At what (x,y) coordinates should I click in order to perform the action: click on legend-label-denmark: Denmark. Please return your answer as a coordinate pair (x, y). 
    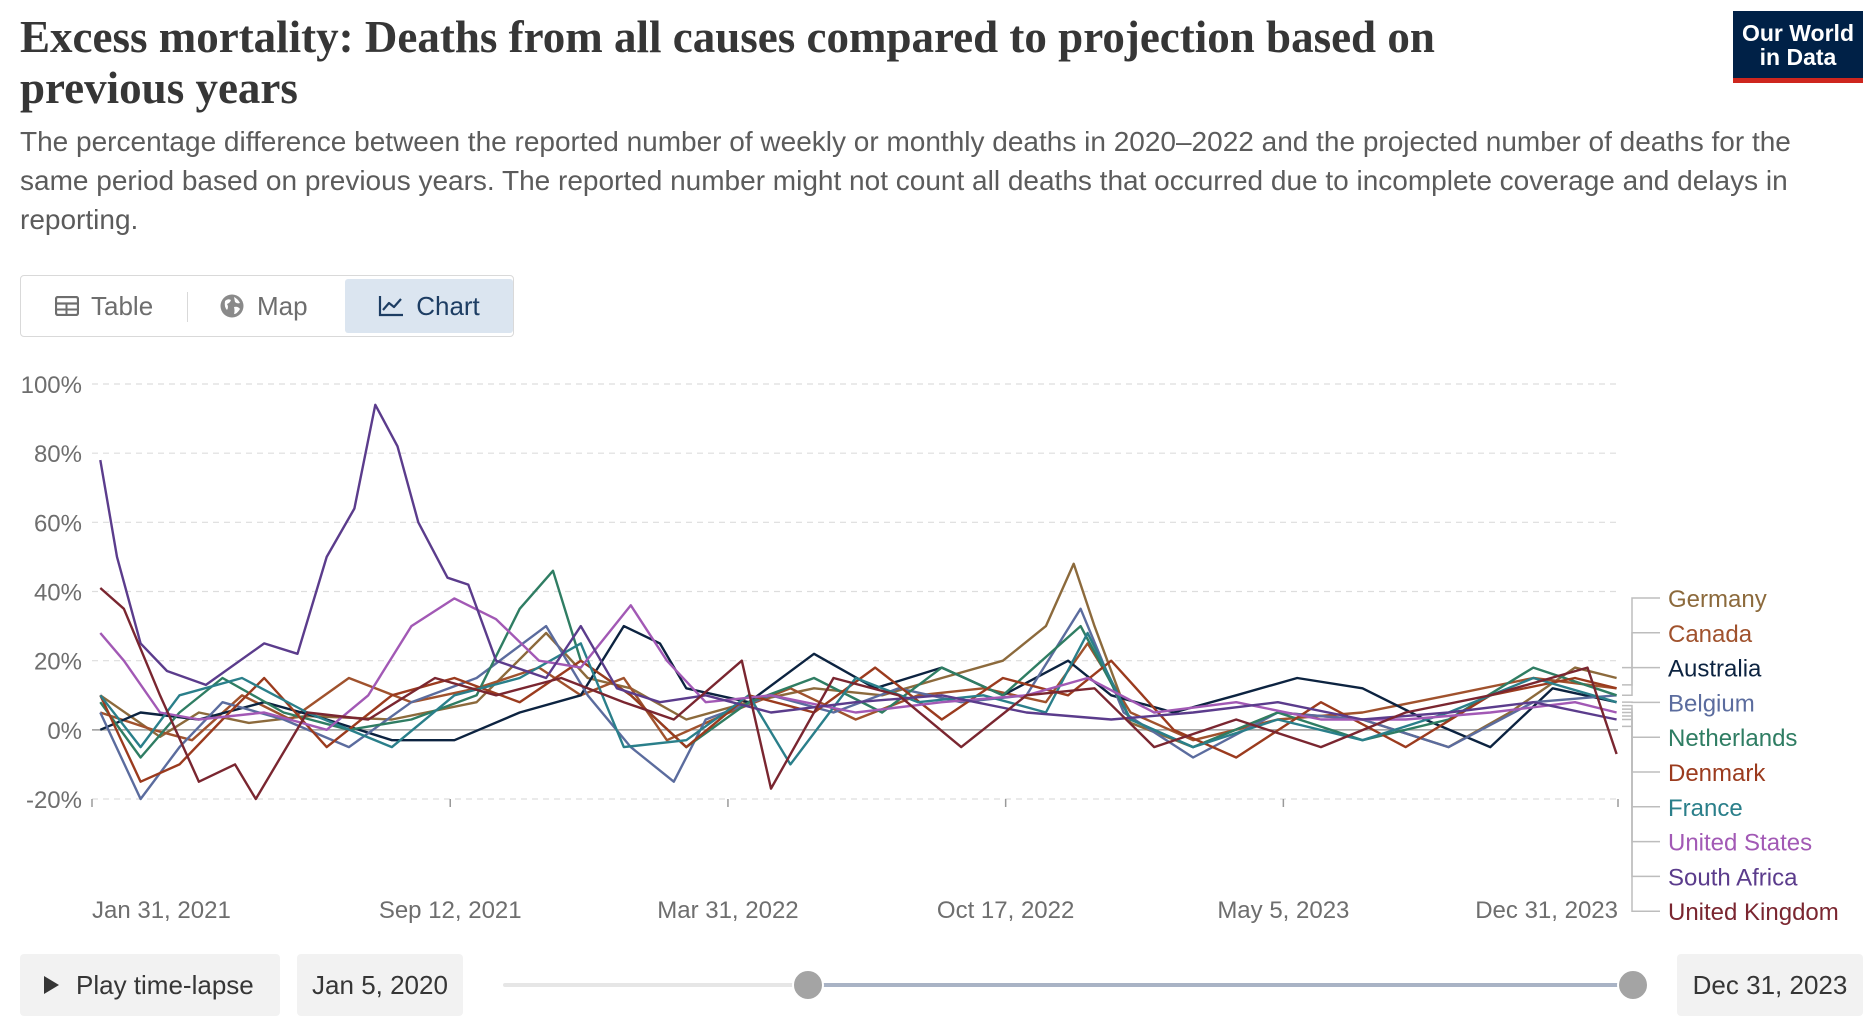
    Looking at the image, I should click on (1717, 773).